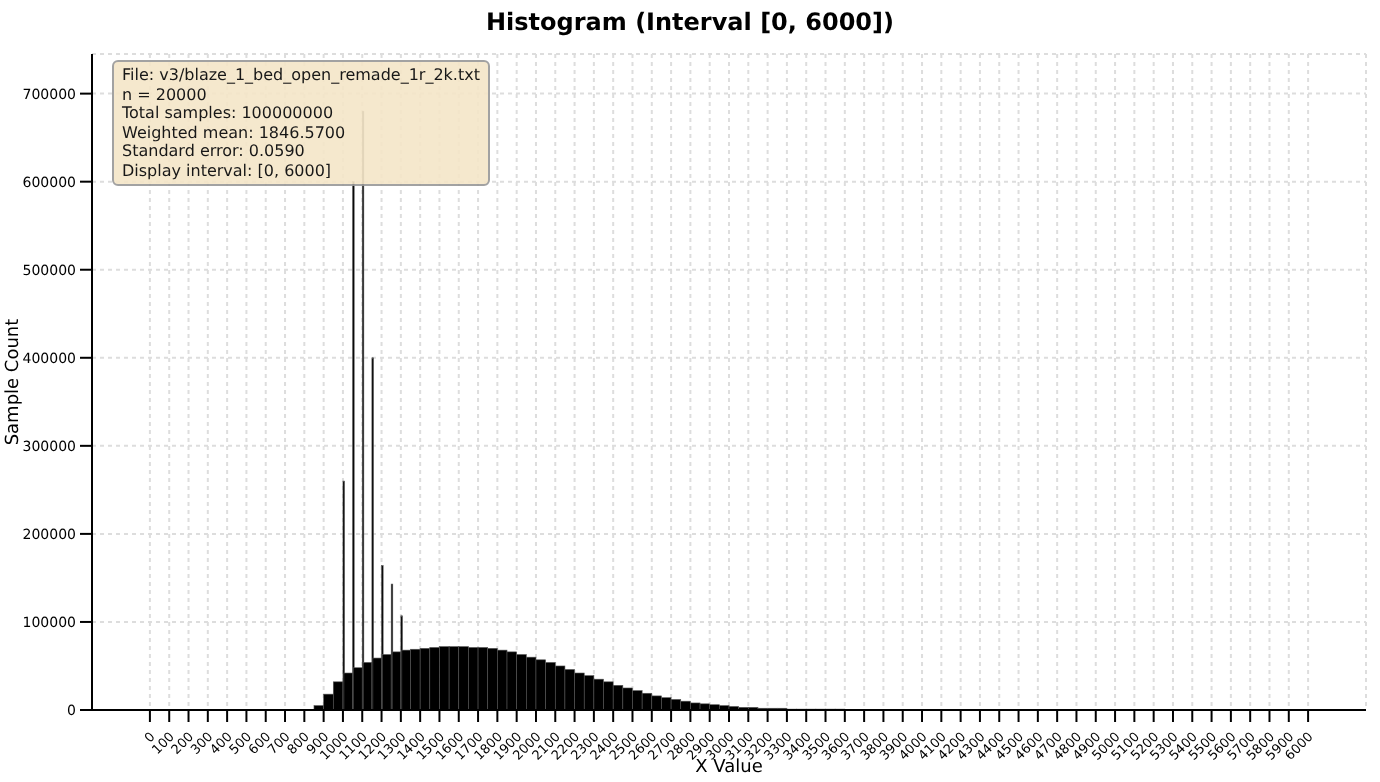  Describe the element at coordinates (235, 132) in the screenshot. I see `annotation: Weighted mean: 1846.5700` at that location.